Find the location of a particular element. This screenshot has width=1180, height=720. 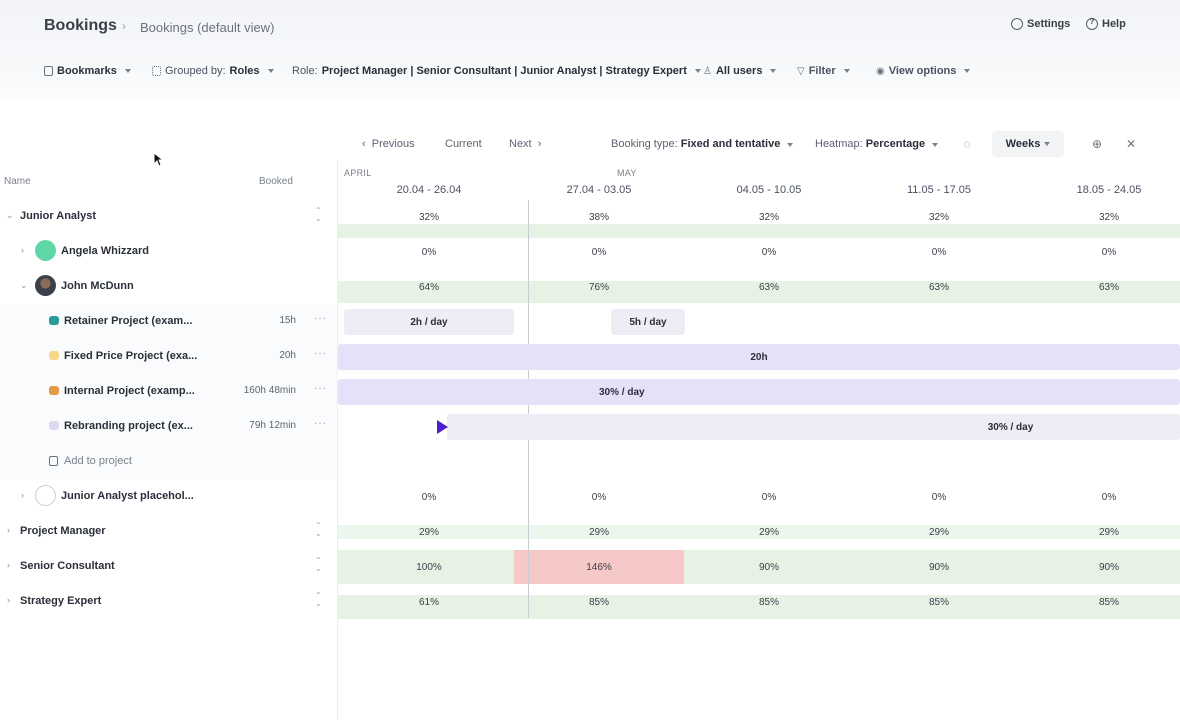

booking-bar: 20h is located at coordinates (759, 357).